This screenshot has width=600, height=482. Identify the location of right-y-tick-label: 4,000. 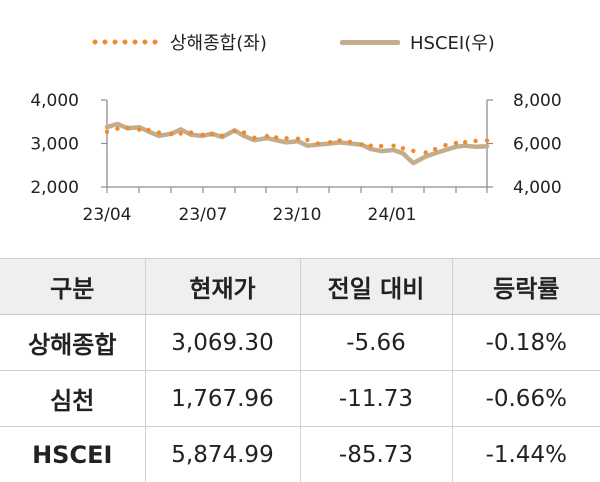
(537, 188).